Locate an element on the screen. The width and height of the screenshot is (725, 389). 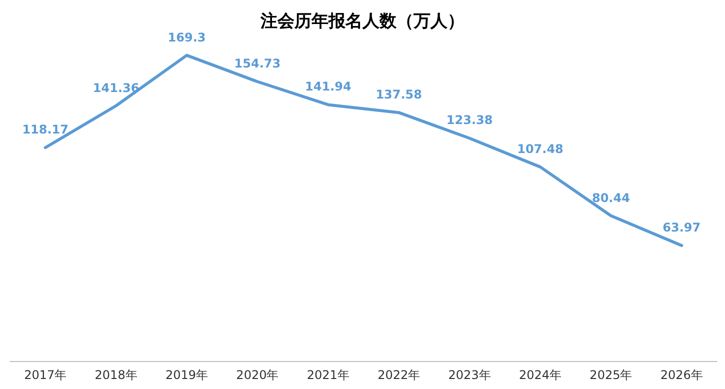
data-label: 169.3 is located at coordinates (187, 37).